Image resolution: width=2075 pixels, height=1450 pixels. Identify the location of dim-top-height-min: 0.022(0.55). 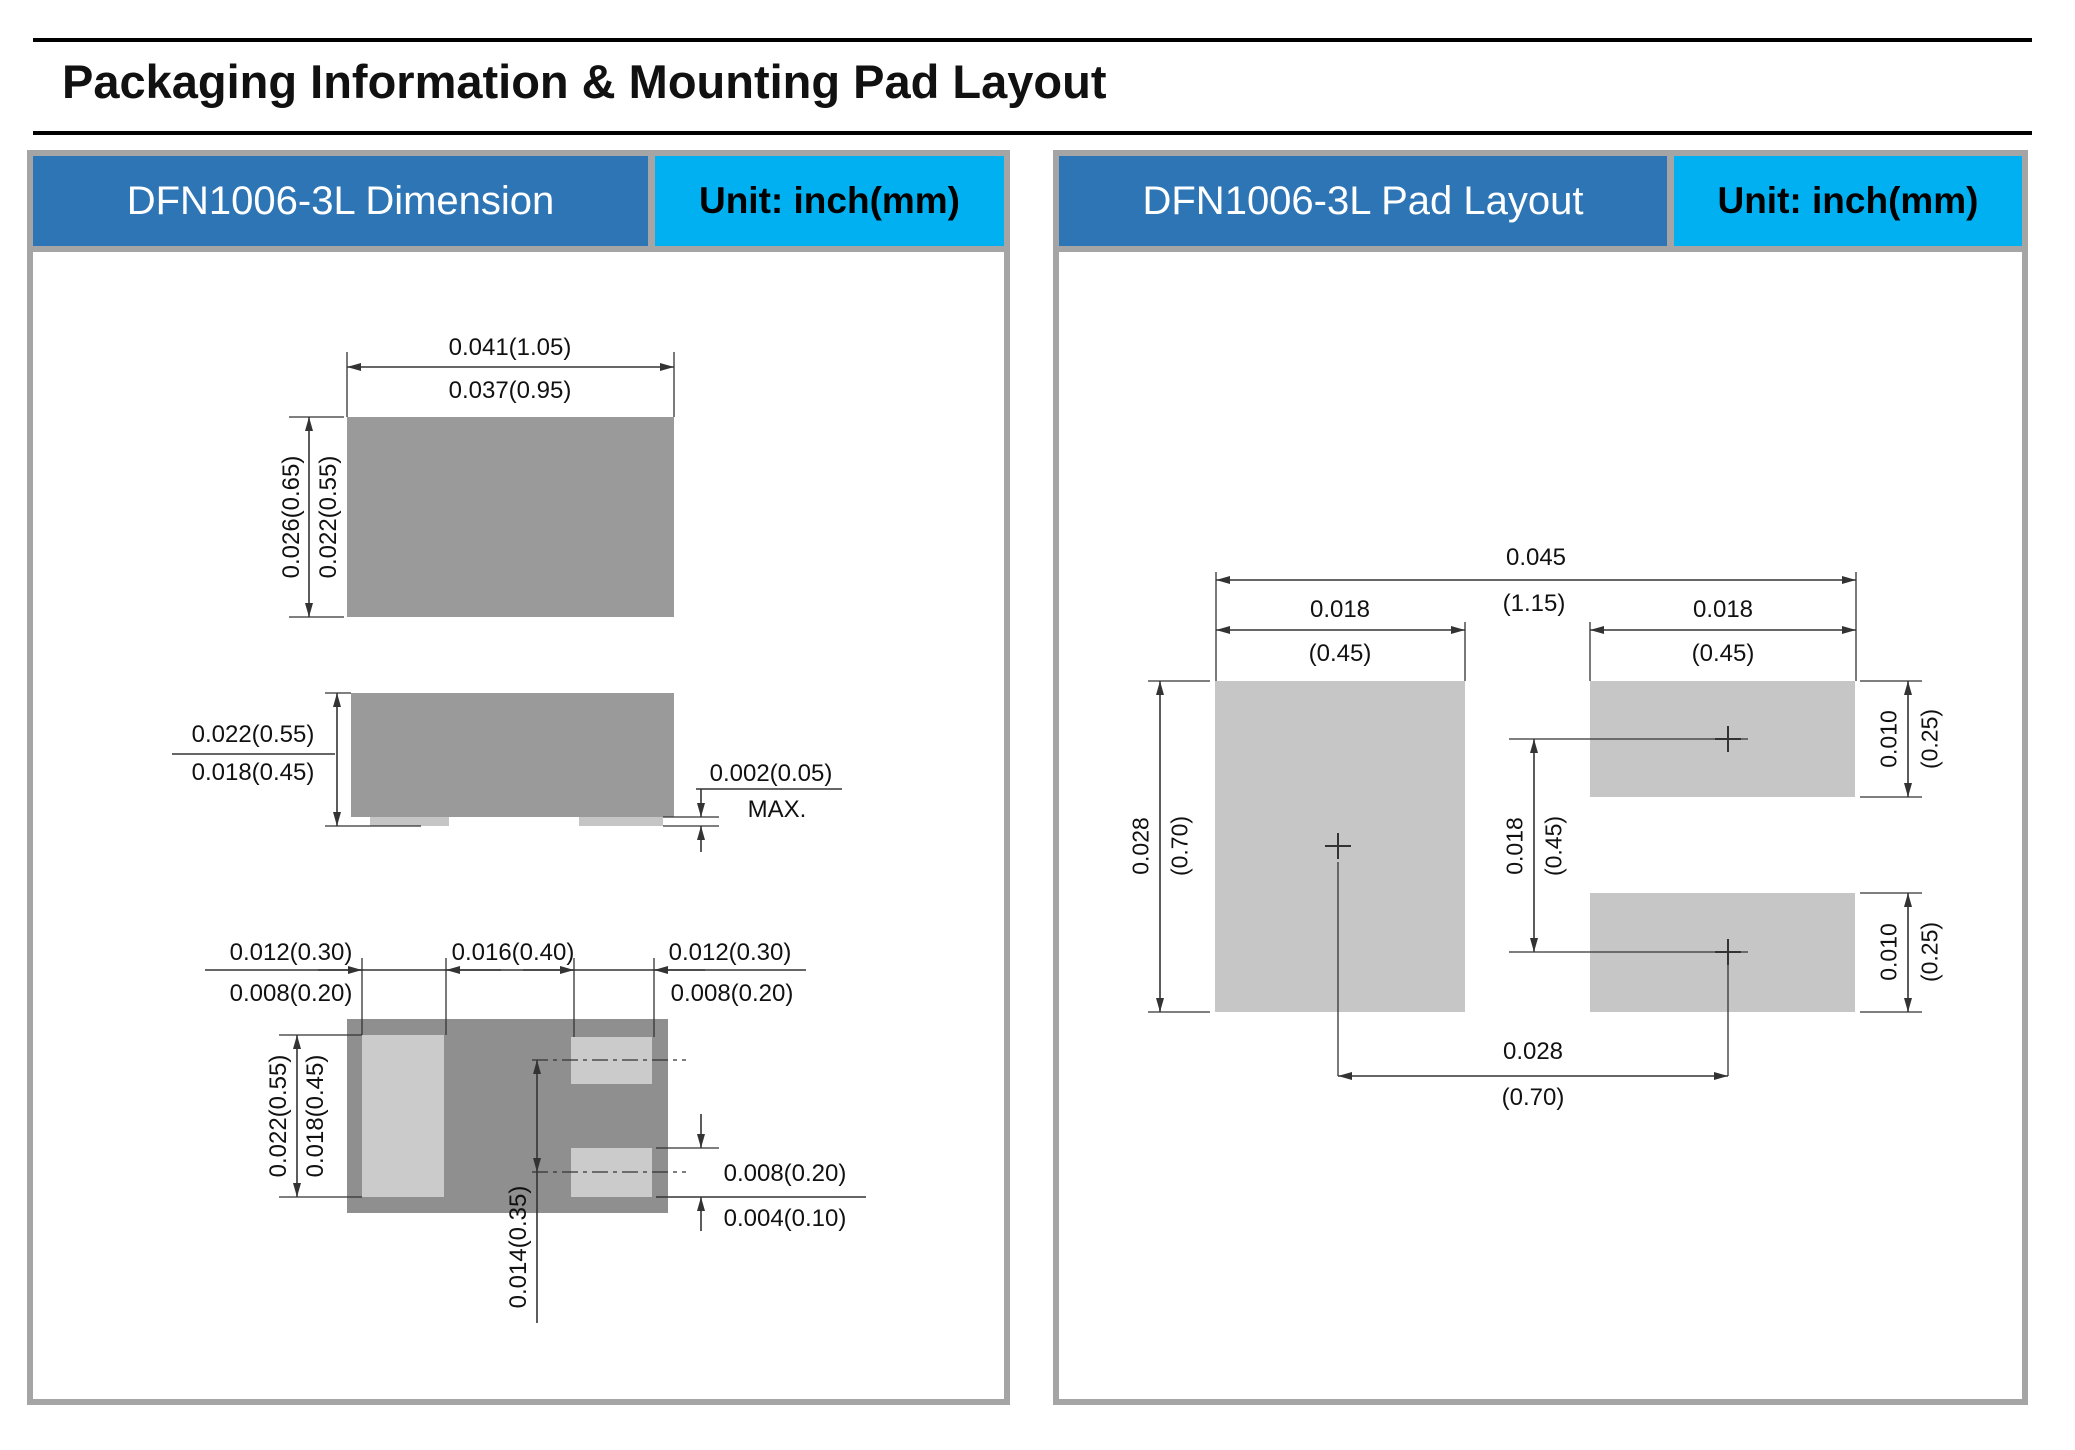
(328, 517).